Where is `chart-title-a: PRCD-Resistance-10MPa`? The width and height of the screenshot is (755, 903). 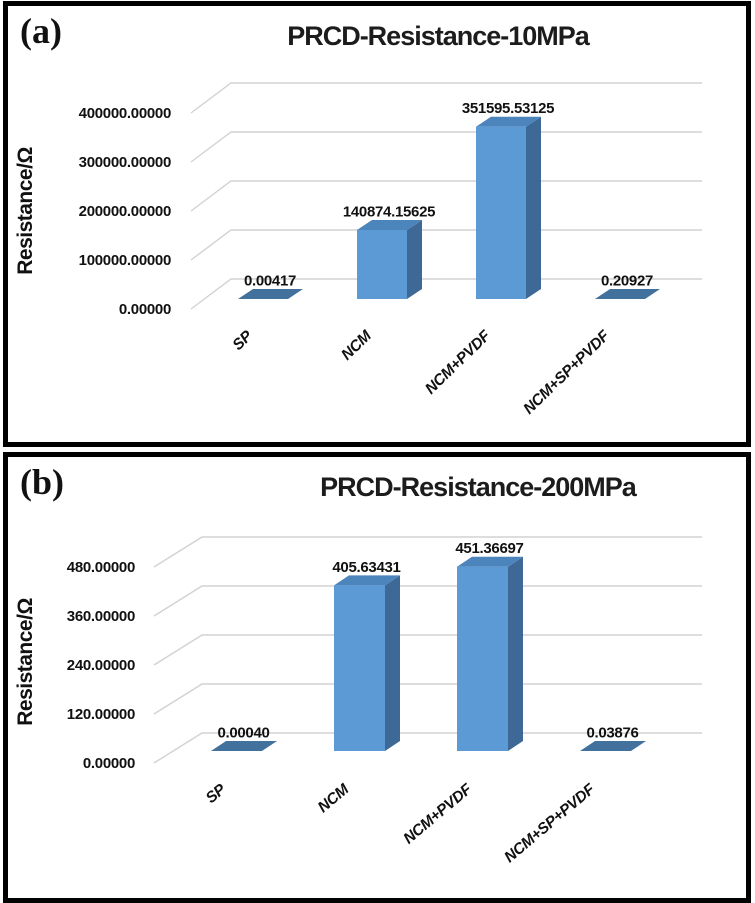 chart-title-a: PRCD-Resistance-10MPa is located at coordinates (438, 36).